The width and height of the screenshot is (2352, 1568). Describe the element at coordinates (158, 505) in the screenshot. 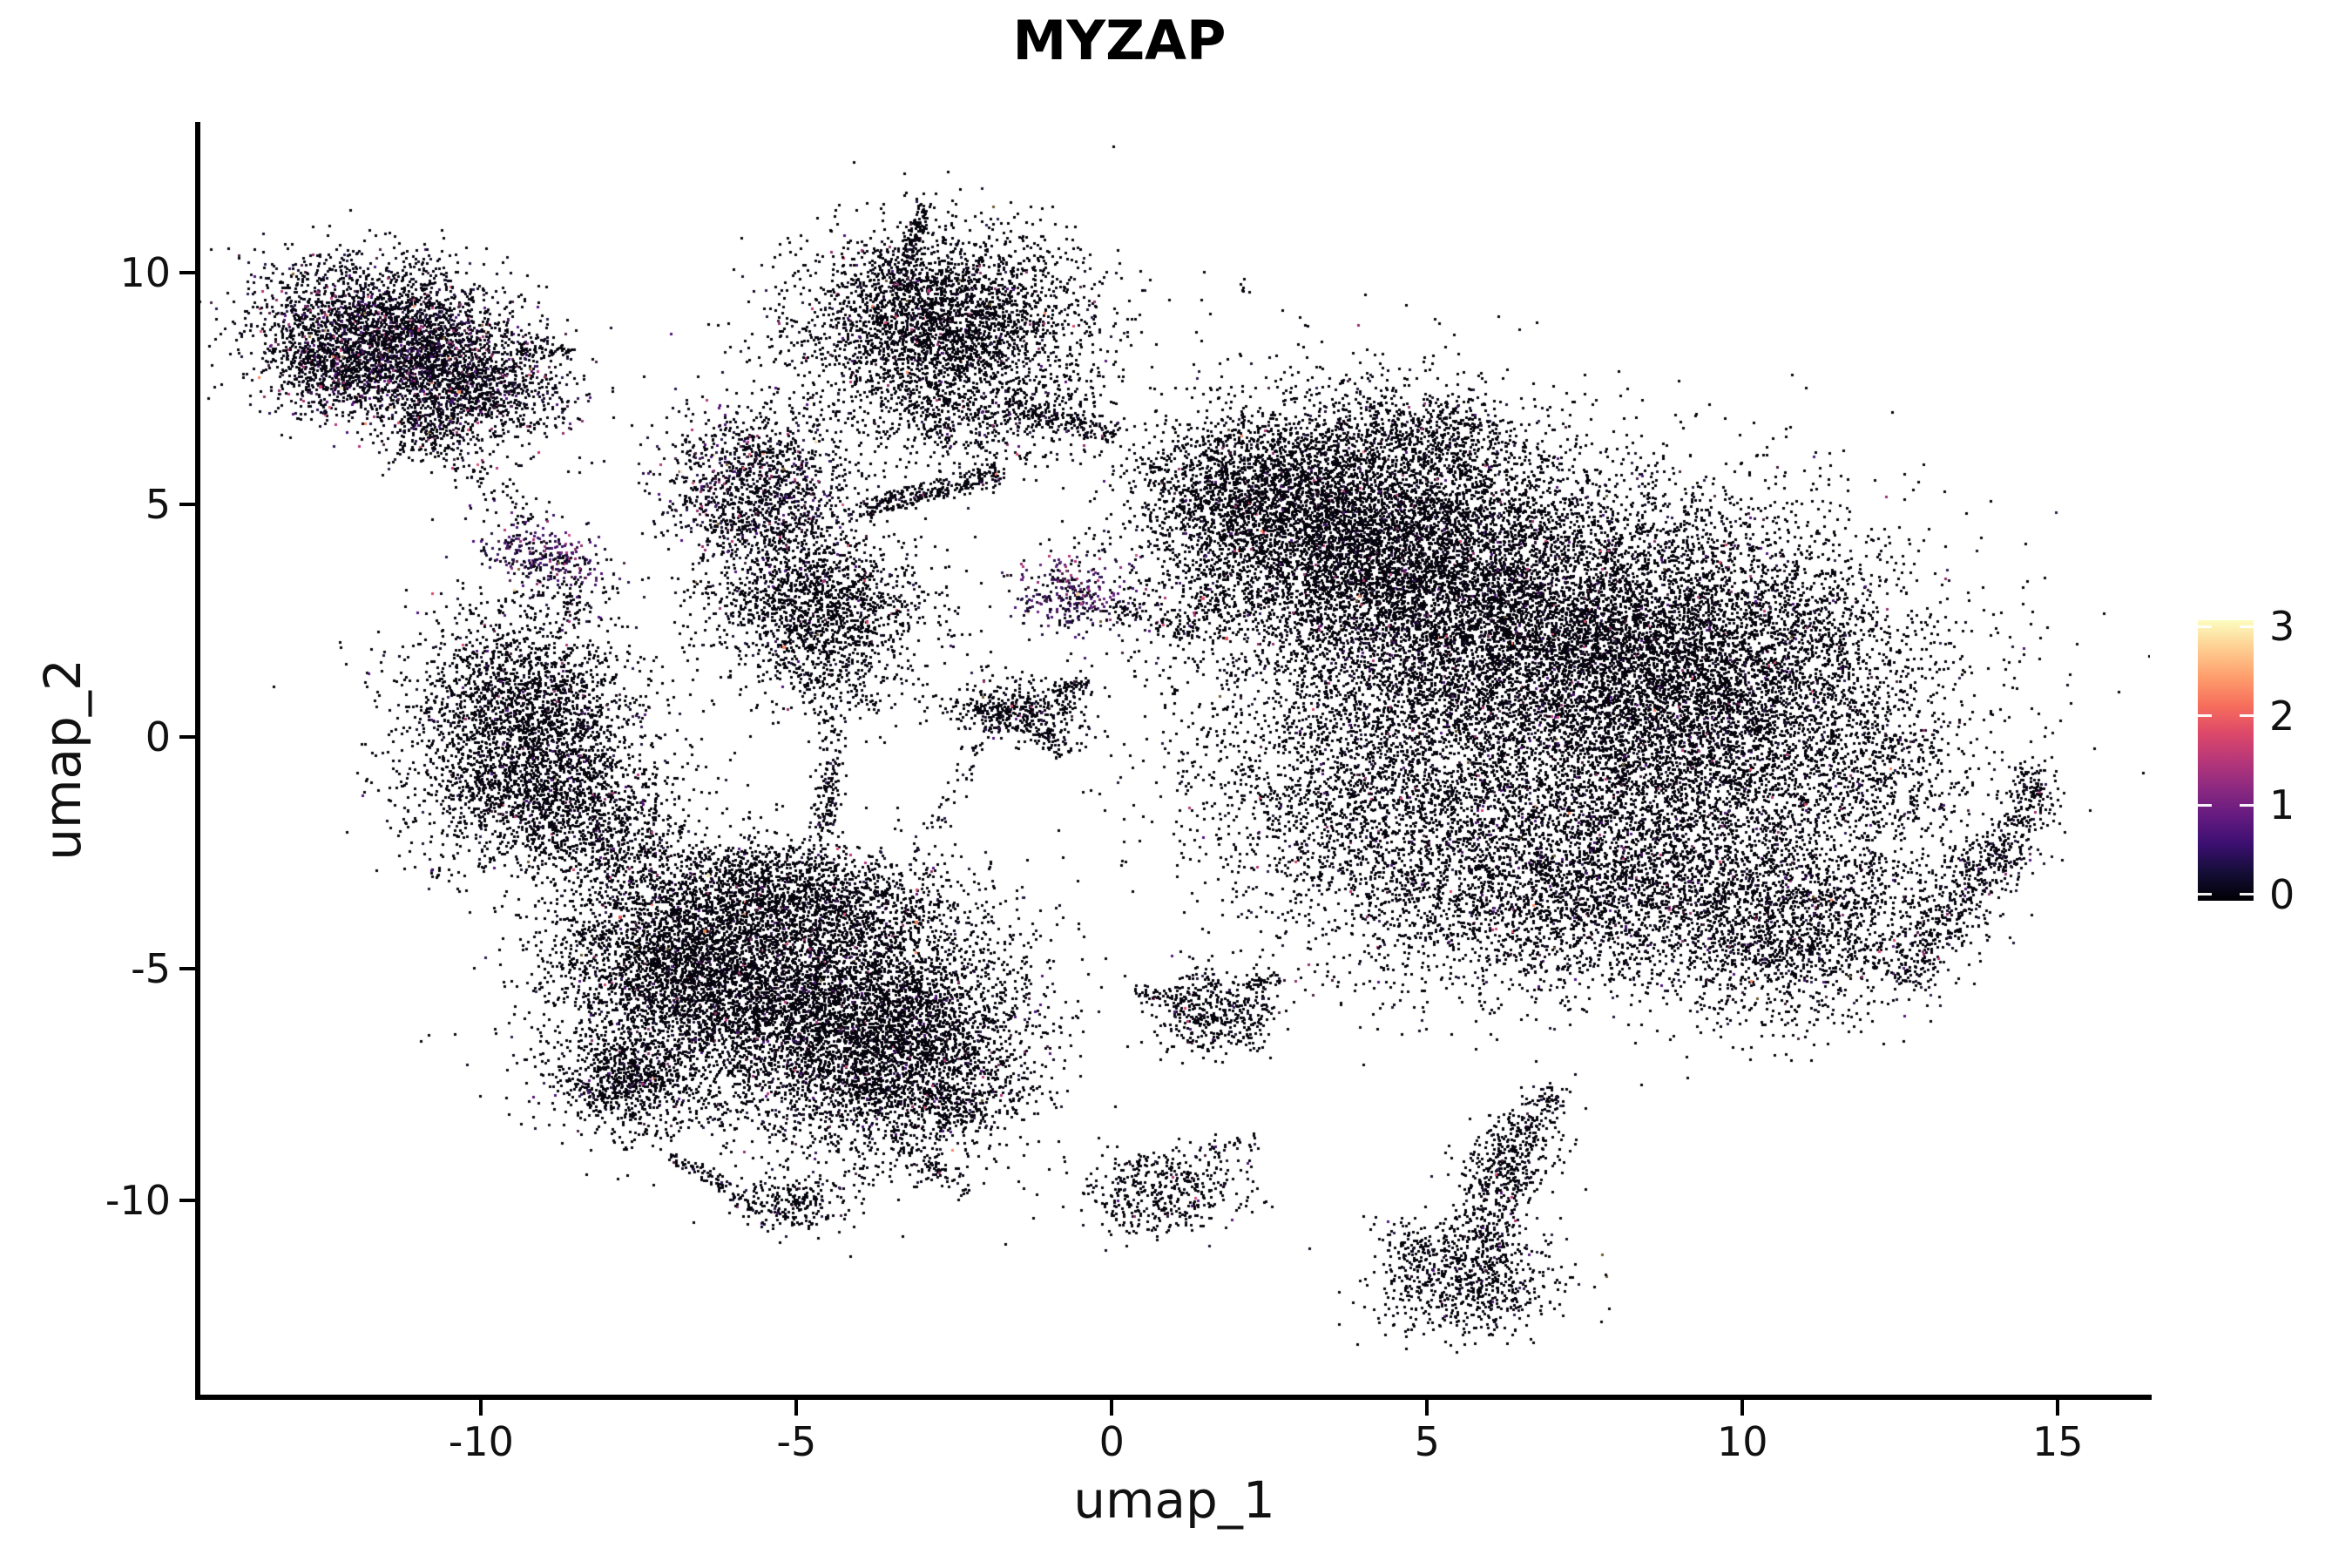

I see `y-tick-label: 5` at that location.